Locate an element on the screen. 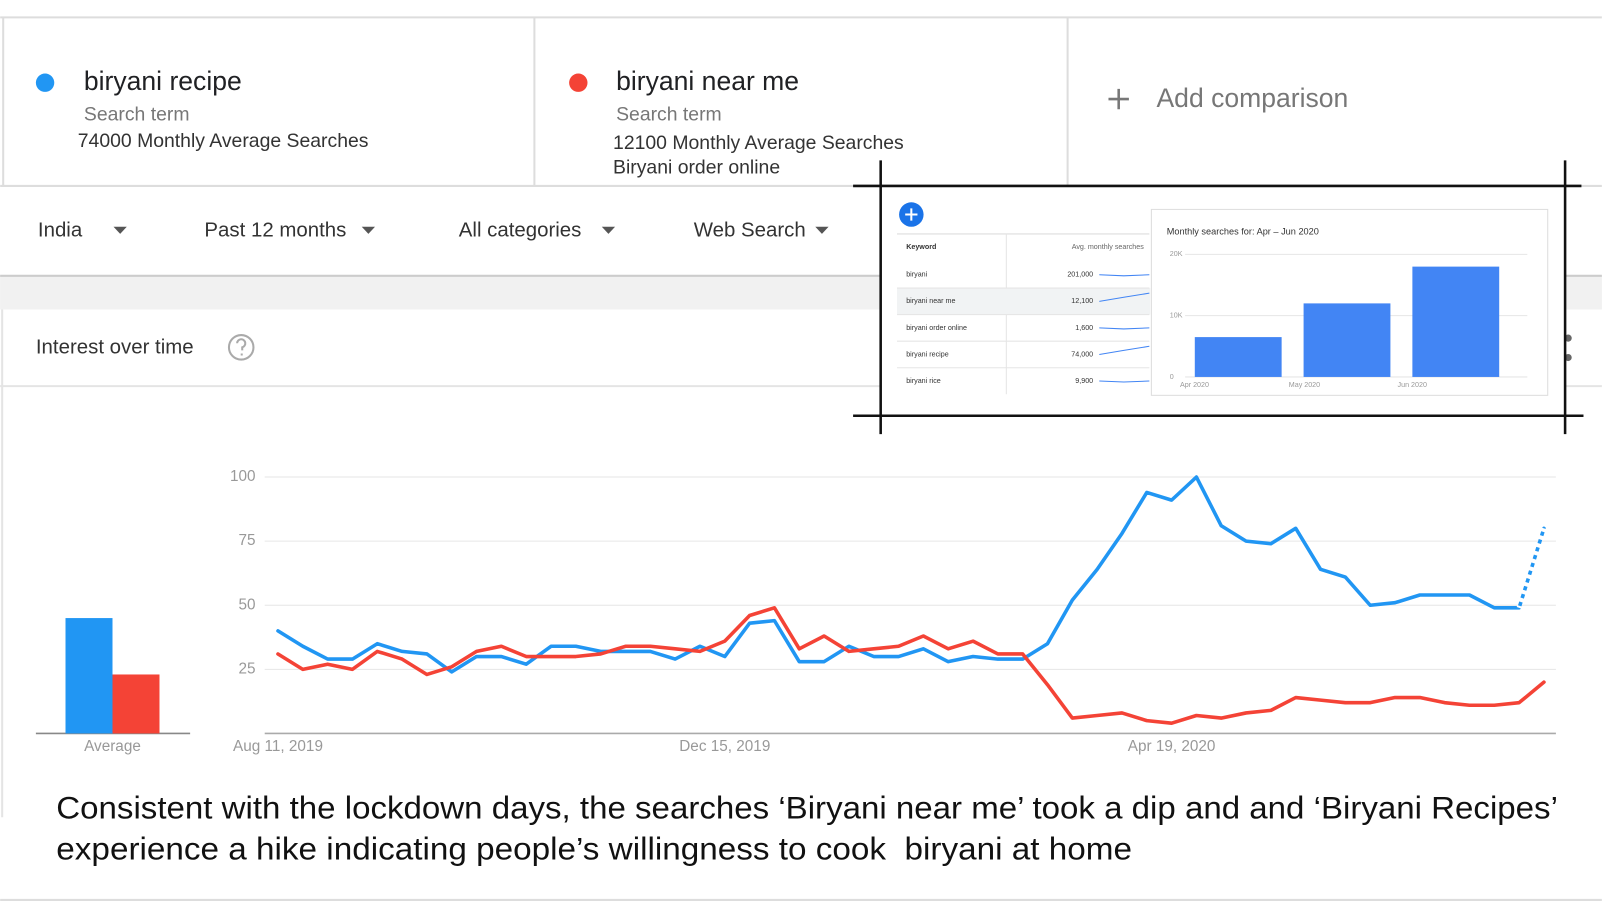 The height and width of the screenshot is (902, 1602). table-header: Keyword is located at coordinates (921, 247).